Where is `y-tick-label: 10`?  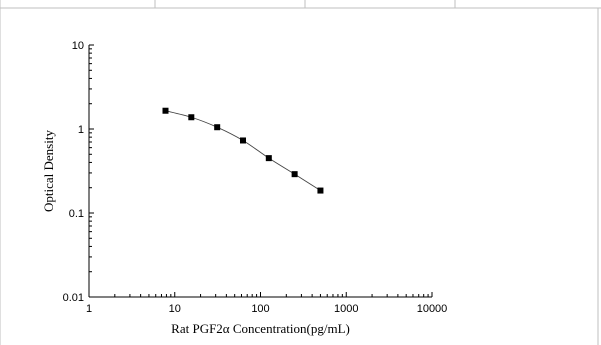
y-tick-label: 10 is located at coordinates (78, 46).